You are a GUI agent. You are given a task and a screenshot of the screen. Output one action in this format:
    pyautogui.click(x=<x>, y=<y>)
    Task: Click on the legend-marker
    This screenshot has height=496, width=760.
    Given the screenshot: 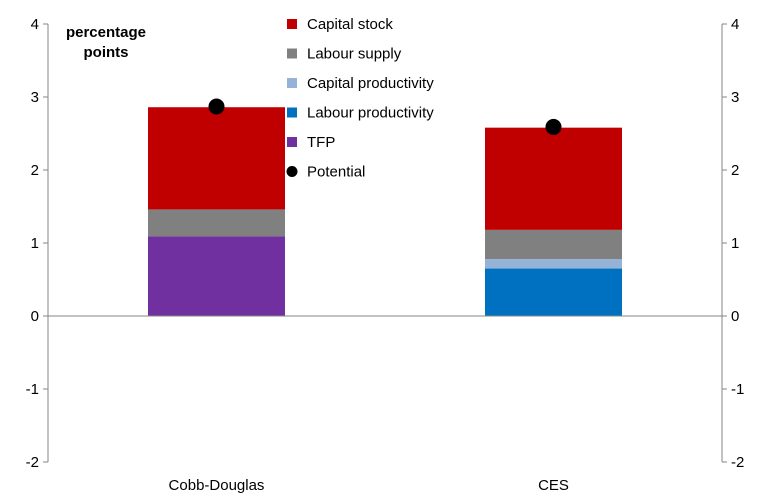 What is the action you would take?
    pyautogui.click(x=292, y=171)
    